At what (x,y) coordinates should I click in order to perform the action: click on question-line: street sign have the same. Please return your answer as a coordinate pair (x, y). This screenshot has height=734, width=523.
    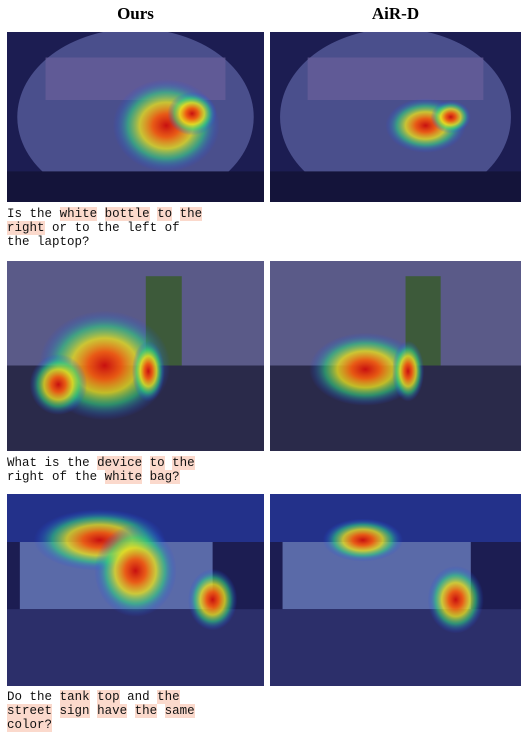
    Looking at the image, I should click on (101, 711).